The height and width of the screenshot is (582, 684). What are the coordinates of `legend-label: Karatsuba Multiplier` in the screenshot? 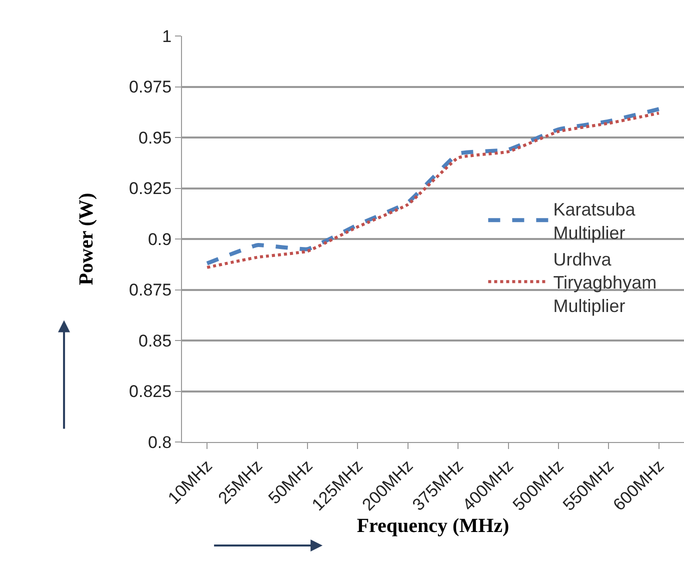 It's located at (594, 221).